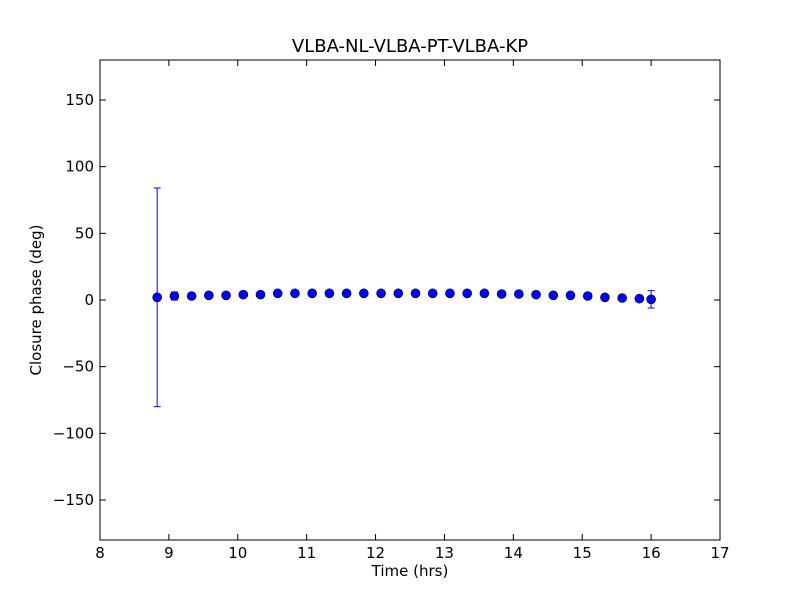  I want to click on x-axis-title: Time (hrs), so click(410, 571).